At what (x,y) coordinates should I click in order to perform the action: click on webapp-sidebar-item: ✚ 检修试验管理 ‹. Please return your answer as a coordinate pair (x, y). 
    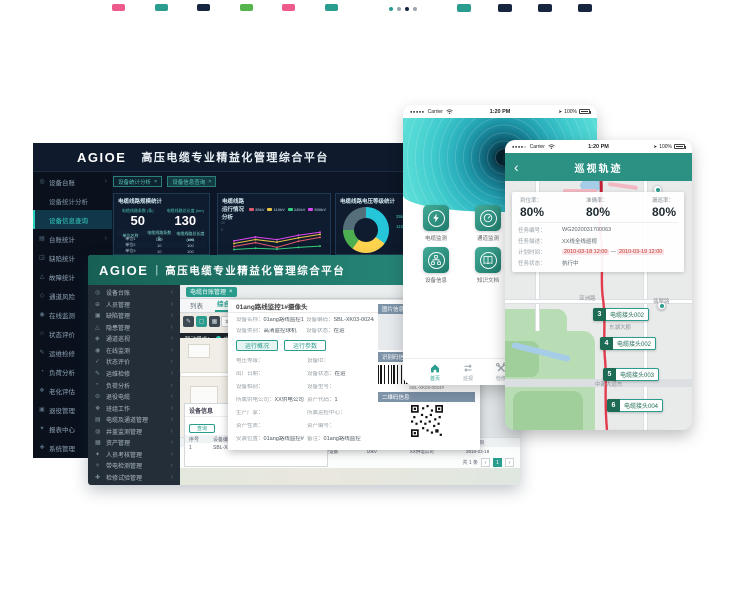
    Looking at the image, I should click on (134, 478).